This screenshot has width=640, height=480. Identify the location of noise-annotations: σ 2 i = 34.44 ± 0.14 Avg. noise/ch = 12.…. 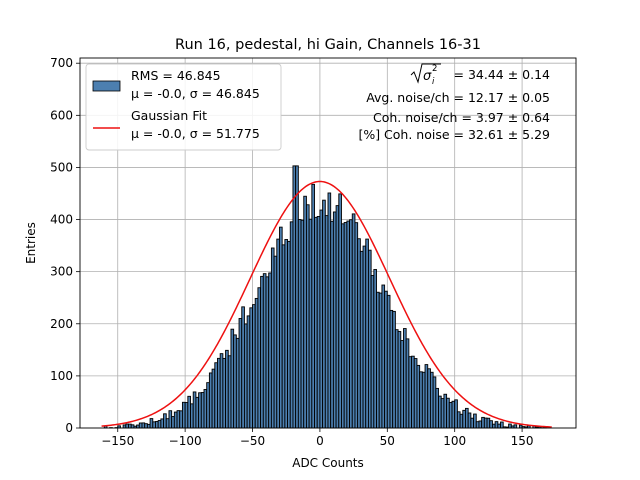
(454, 102).